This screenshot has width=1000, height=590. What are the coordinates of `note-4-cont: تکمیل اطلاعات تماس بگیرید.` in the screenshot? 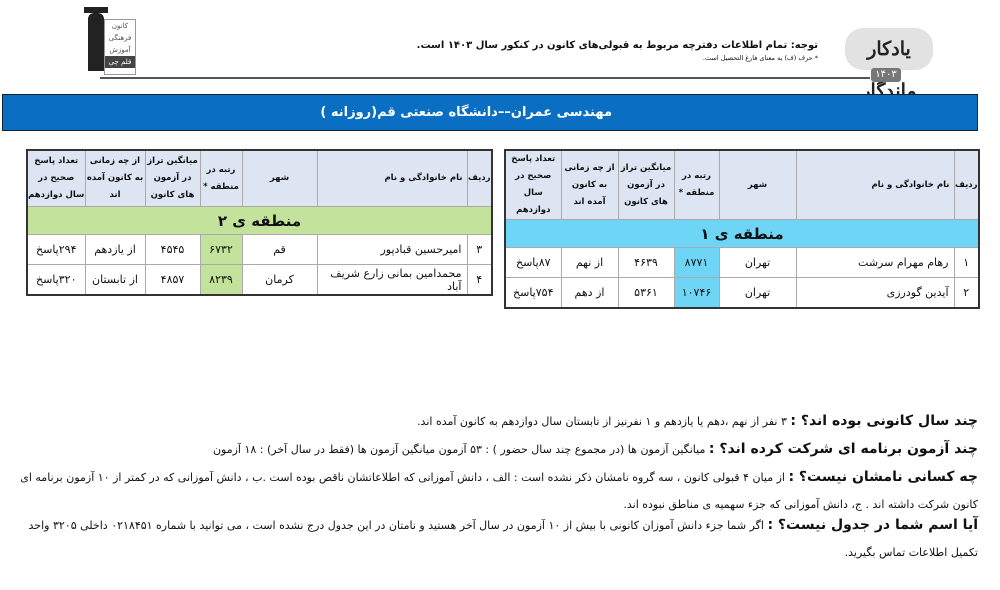 It's located at (911, 552).